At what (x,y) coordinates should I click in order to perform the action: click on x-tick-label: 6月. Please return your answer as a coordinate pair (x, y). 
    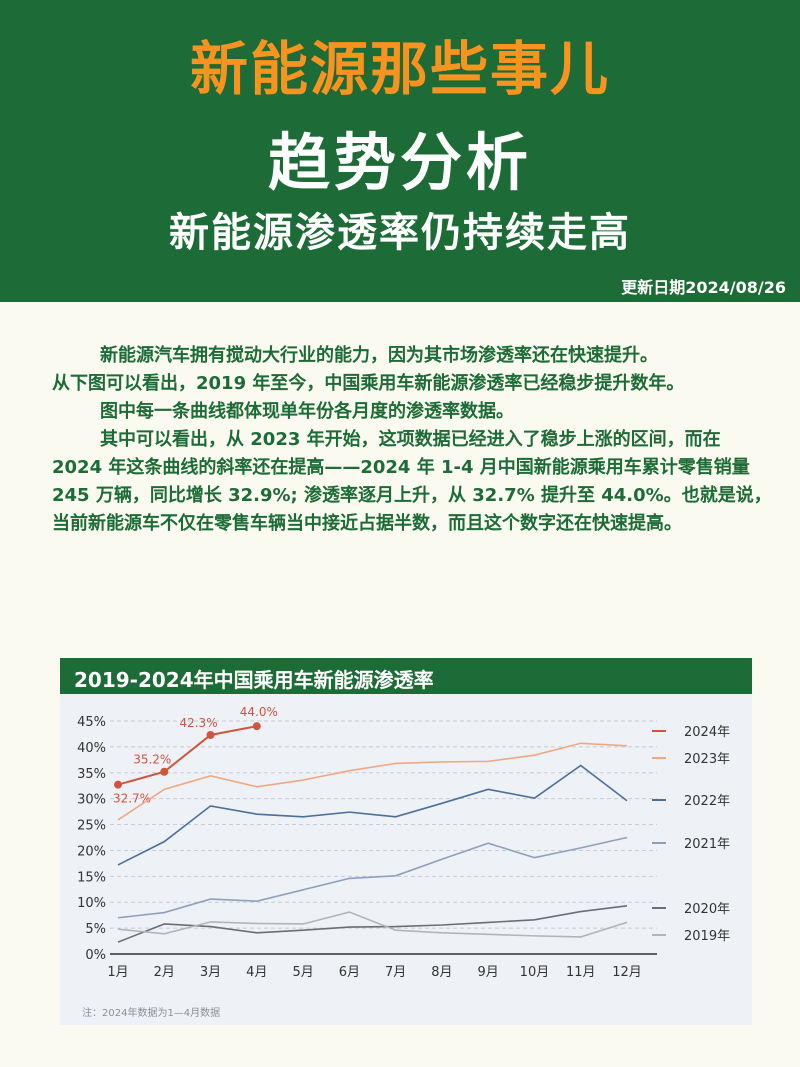
    Looking at the image, I should click on (349, 972).